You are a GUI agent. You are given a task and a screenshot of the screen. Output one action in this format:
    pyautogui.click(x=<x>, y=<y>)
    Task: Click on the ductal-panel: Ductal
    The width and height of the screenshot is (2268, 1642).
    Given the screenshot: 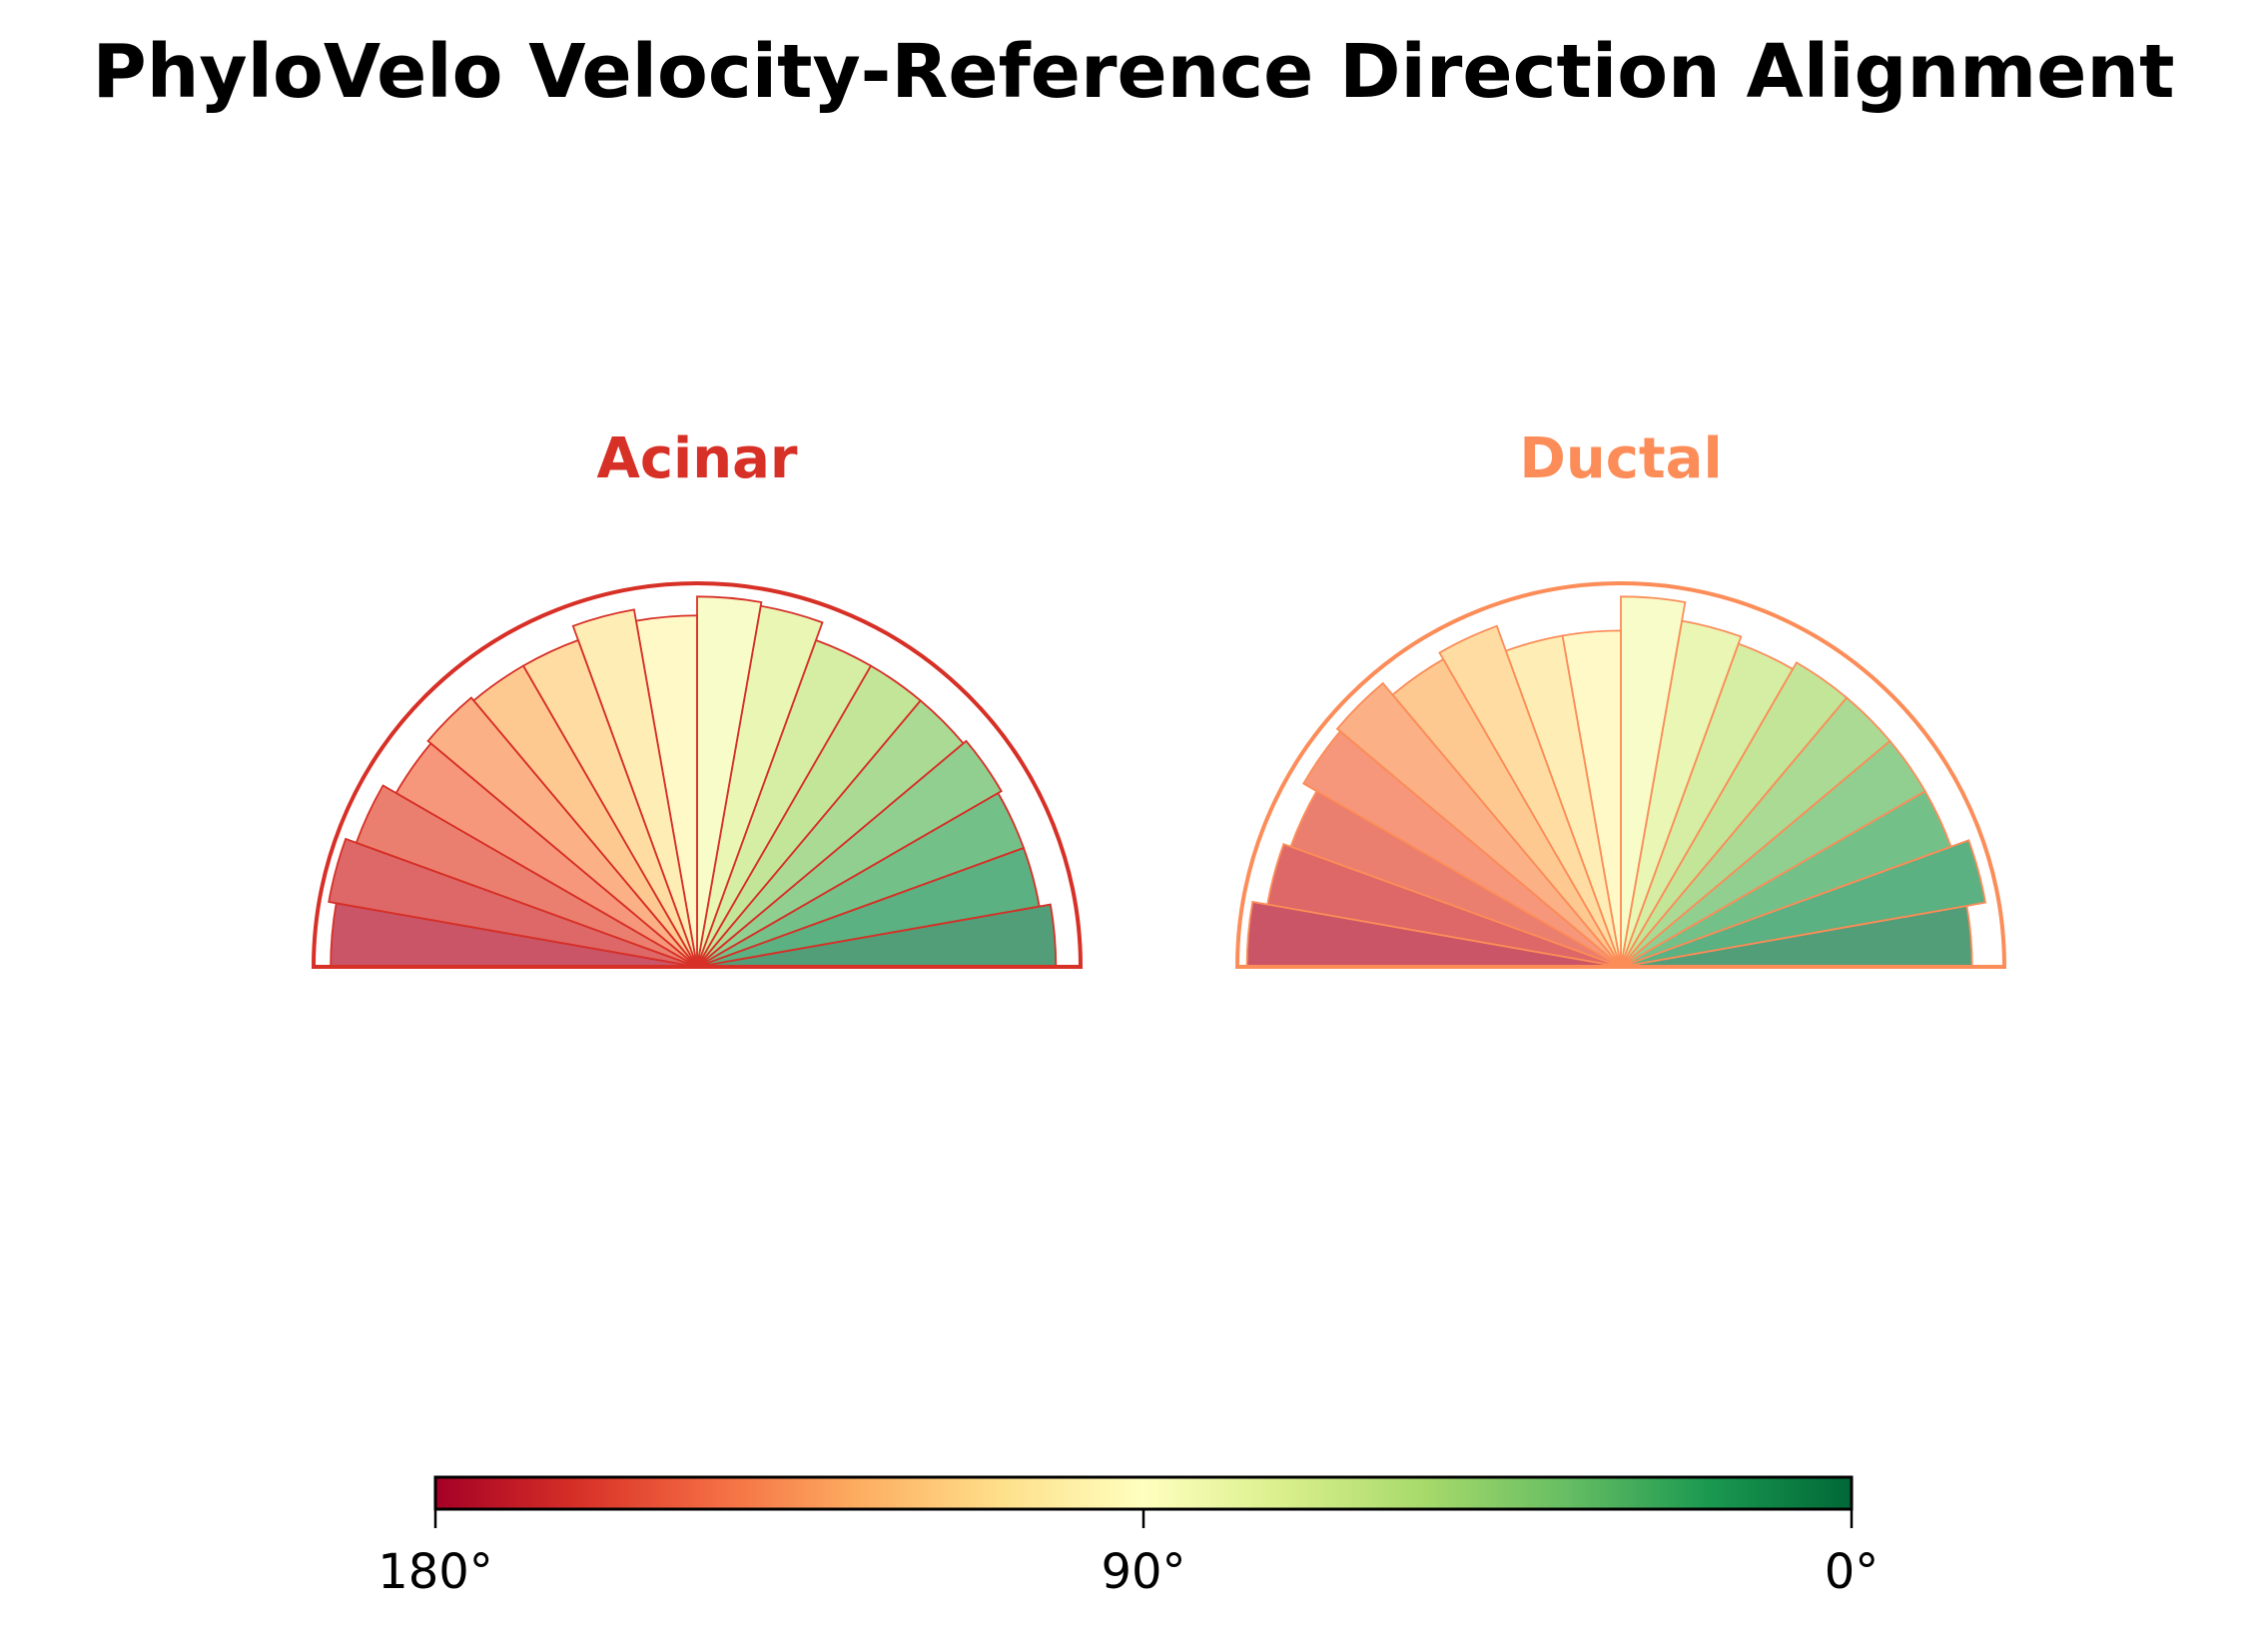 What is the action you would take?
    pyautogui.click(x=1620, y=697)
    